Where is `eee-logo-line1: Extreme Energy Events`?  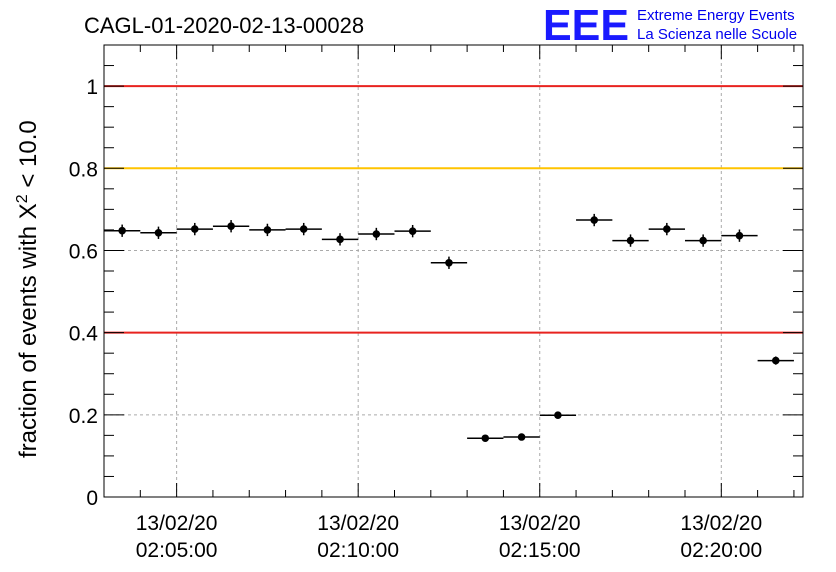
eee-logo-line1: Extreme Energy Events is located at coordinates (716, 15).